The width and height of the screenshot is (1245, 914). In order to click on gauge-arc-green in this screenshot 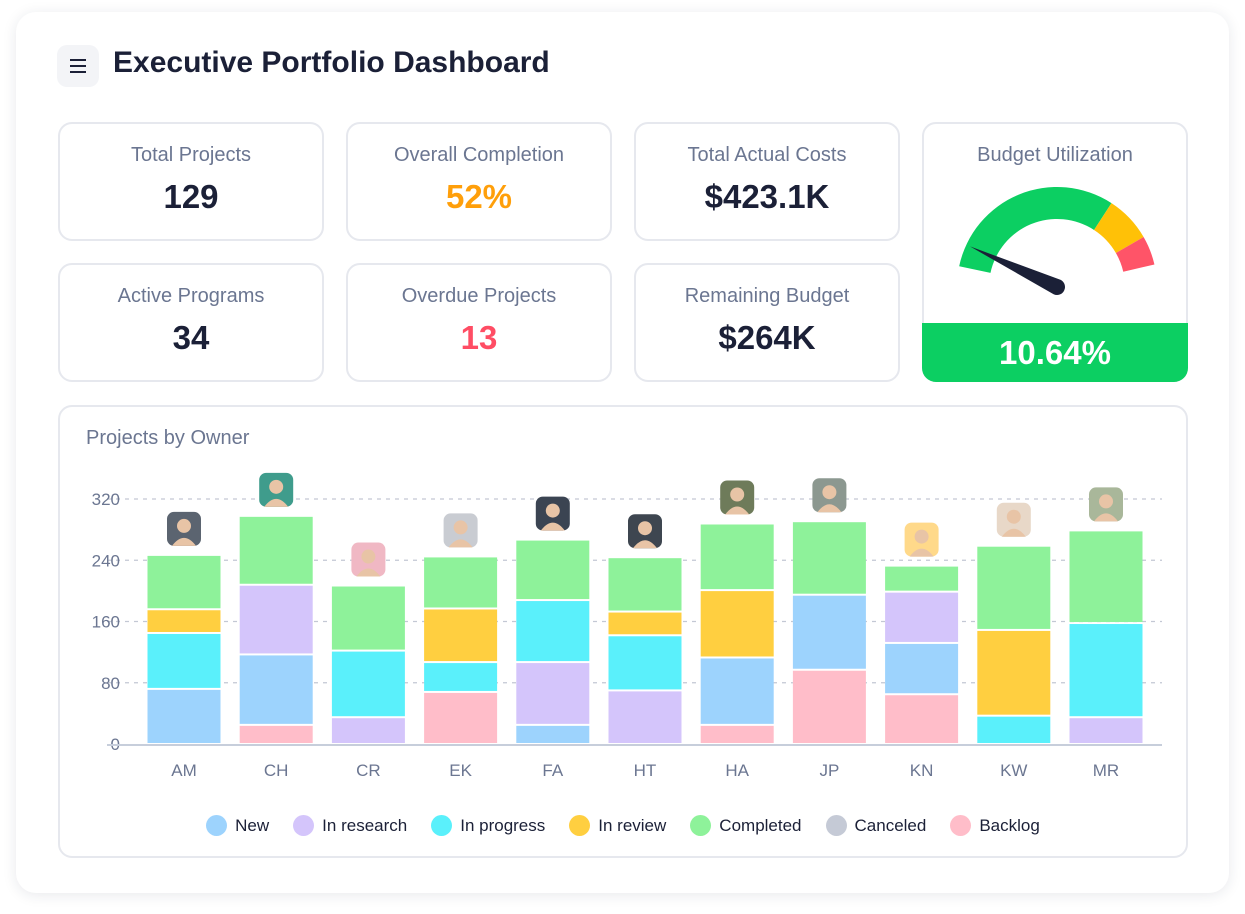, I will do `click(1035, 230)`.